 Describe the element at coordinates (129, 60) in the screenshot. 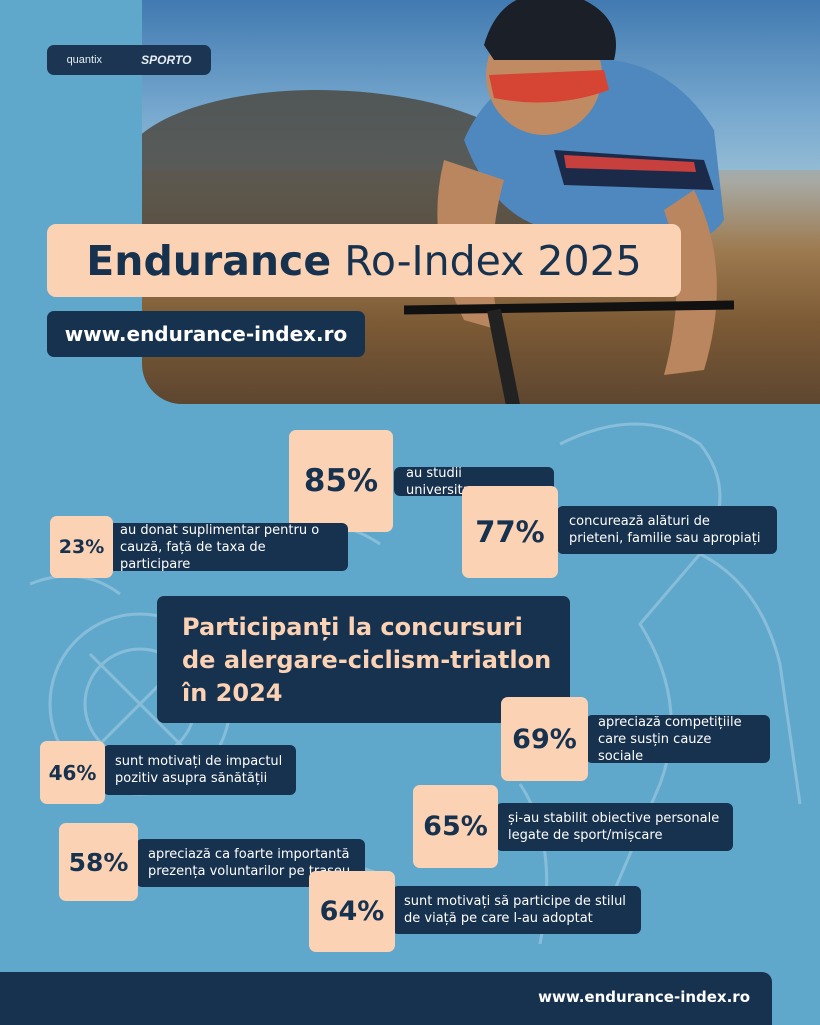

I see `partner-logos: quantix SPORTO` at that location.